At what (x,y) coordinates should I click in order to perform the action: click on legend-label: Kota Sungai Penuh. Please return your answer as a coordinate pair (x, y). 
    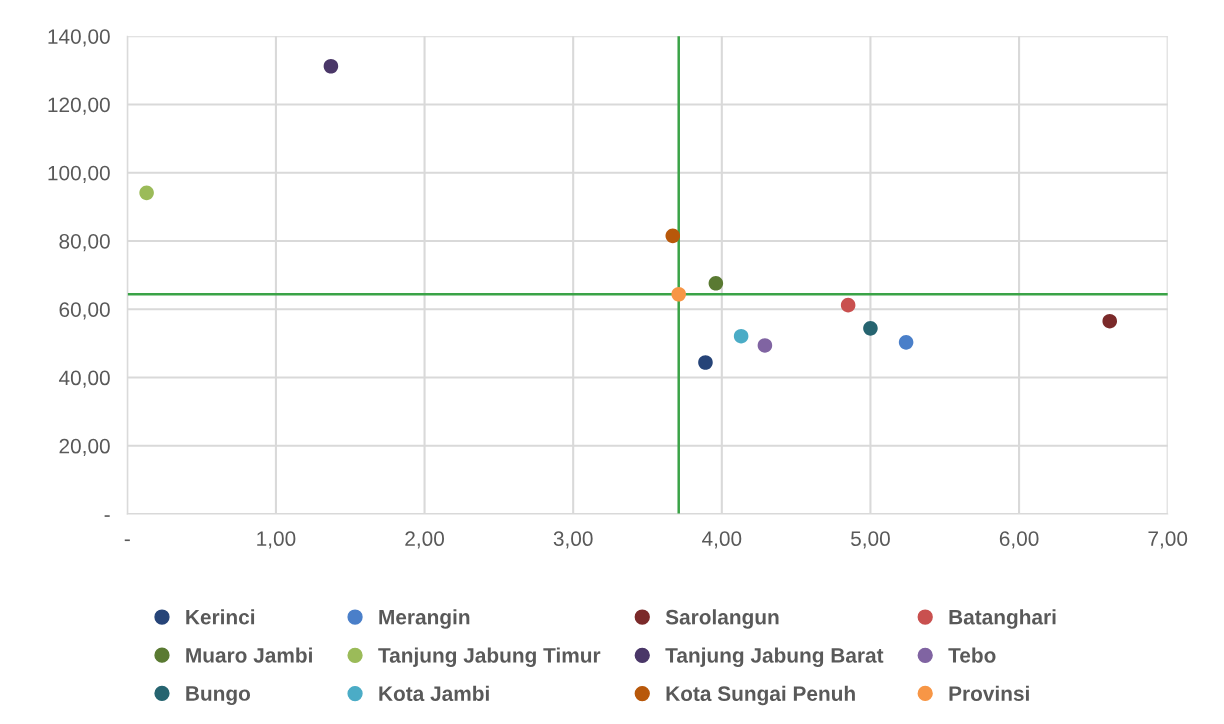
    Looking at the image, I should click on (760, 695).